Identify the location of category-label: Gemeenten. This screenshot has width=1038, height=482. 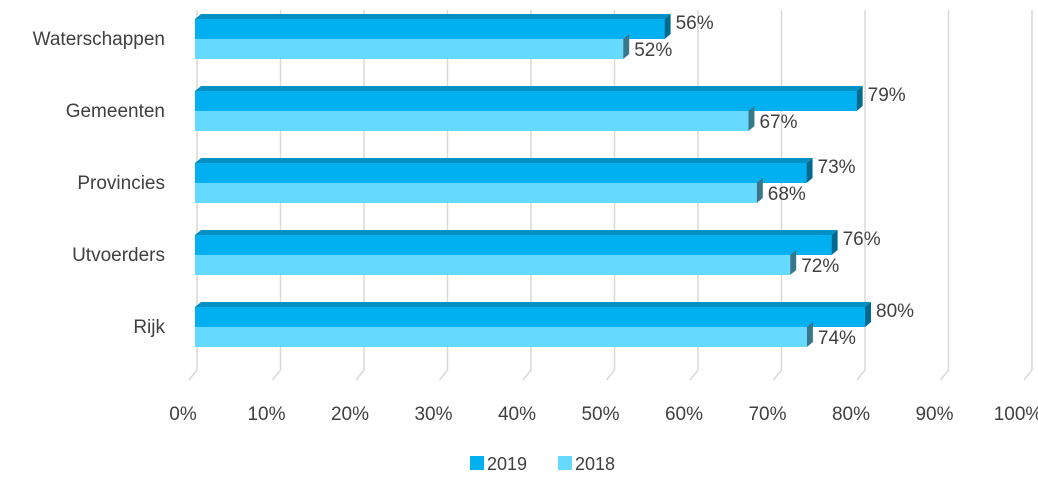
(115, 111).